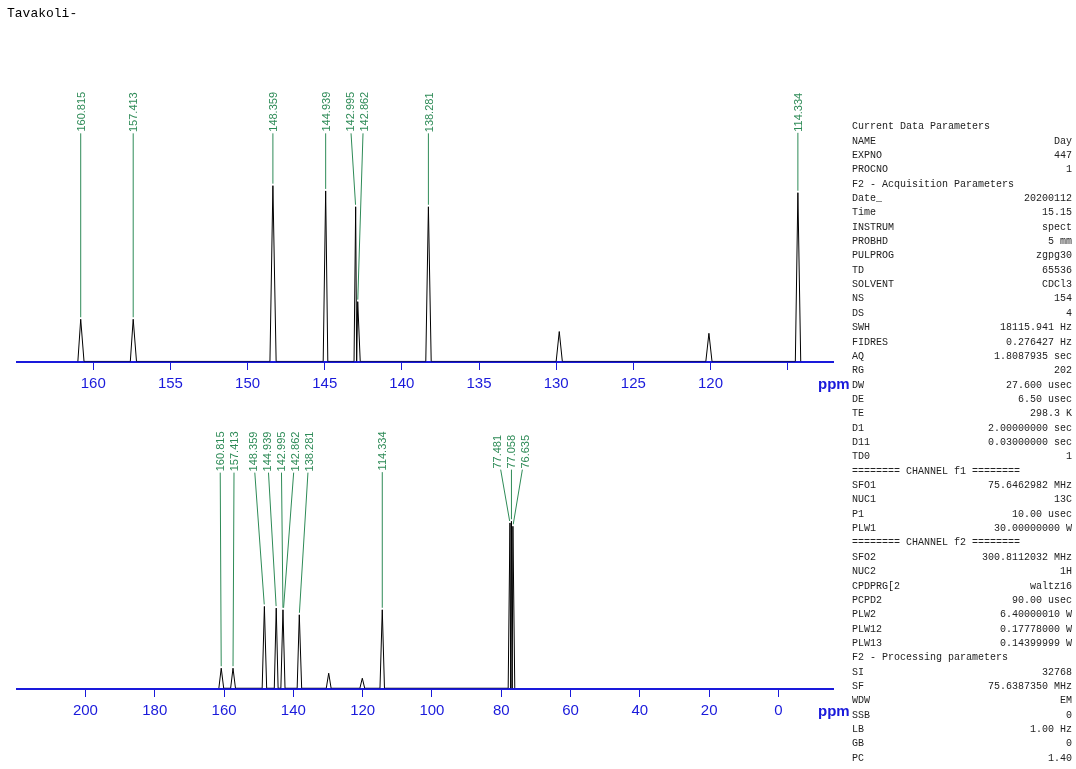 Image resolution: width=1076 pixels, height=769 pixels. What do you see at coordinates (930, 657) in the screenshot?
I see `text: F2 - Processing parameters` at bounding box center [930, 657].